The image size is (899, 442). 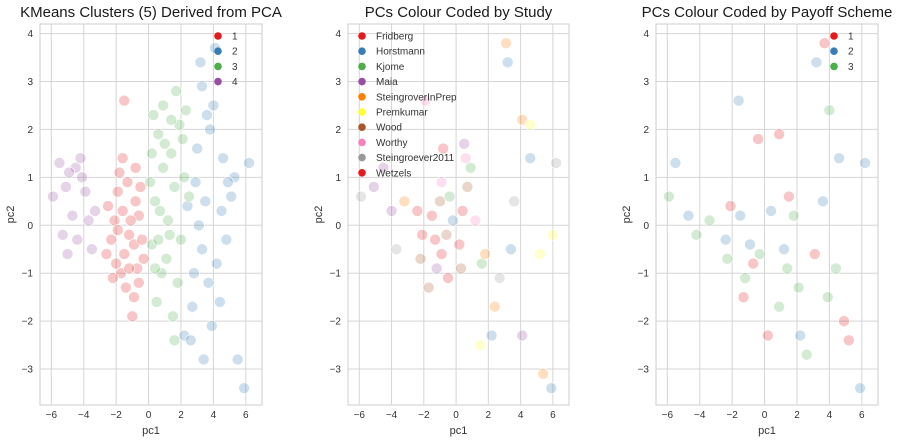 What do you see at coordinates (830, 415) in the screenshot?
I see `x-tick-label: 4` at bounding box center [830, 415].